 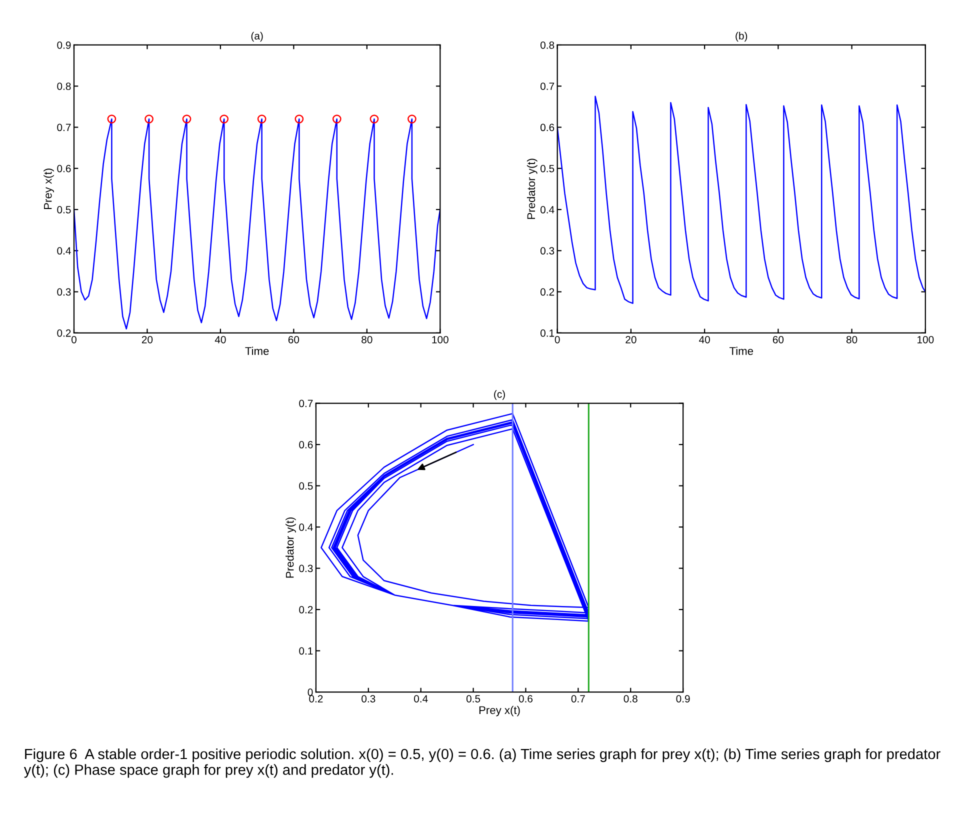 I want to click on x-tick-label: 0.3, so click(x=369, y=698).